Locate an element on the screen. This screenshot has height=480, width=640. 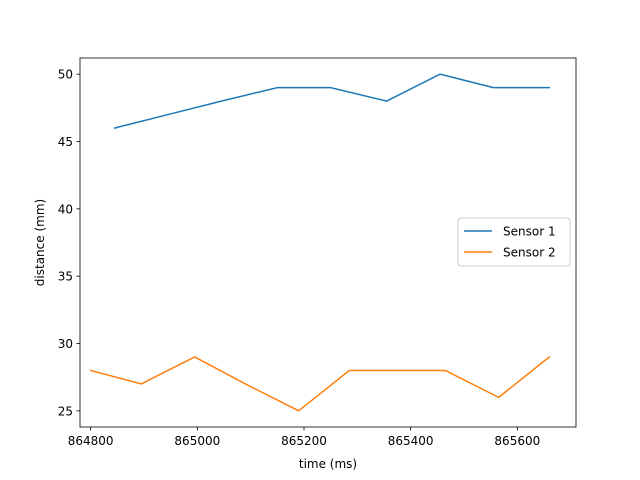
x-tick-label: 865600 is located at coordinates (517, 441).